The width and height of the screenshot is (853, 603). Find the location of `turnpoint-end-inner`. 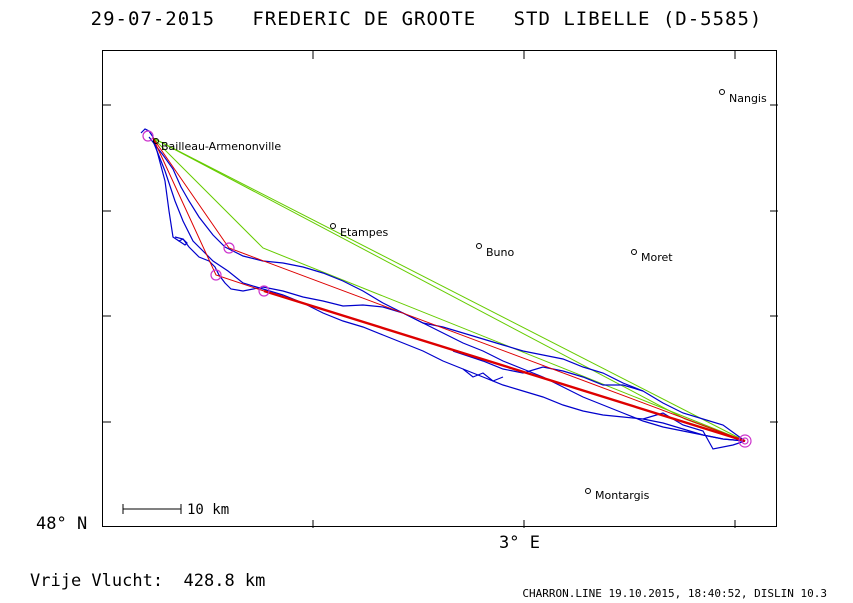

turnpoint-end-inner is located at coordinates (745, 441).